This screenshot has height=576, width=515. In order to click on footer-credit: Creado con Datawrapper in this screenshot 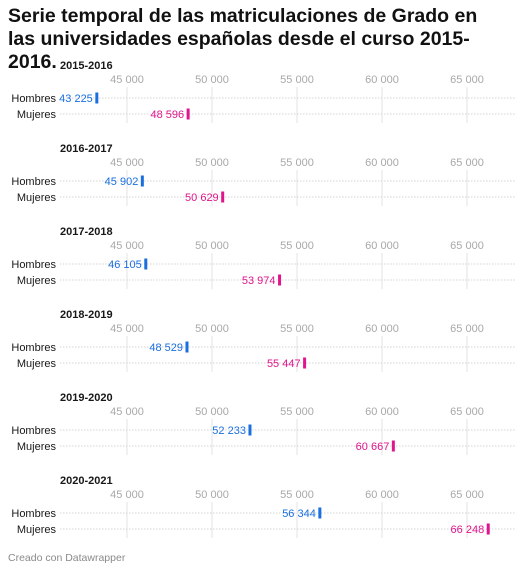, I will do `click(67, 558)`.